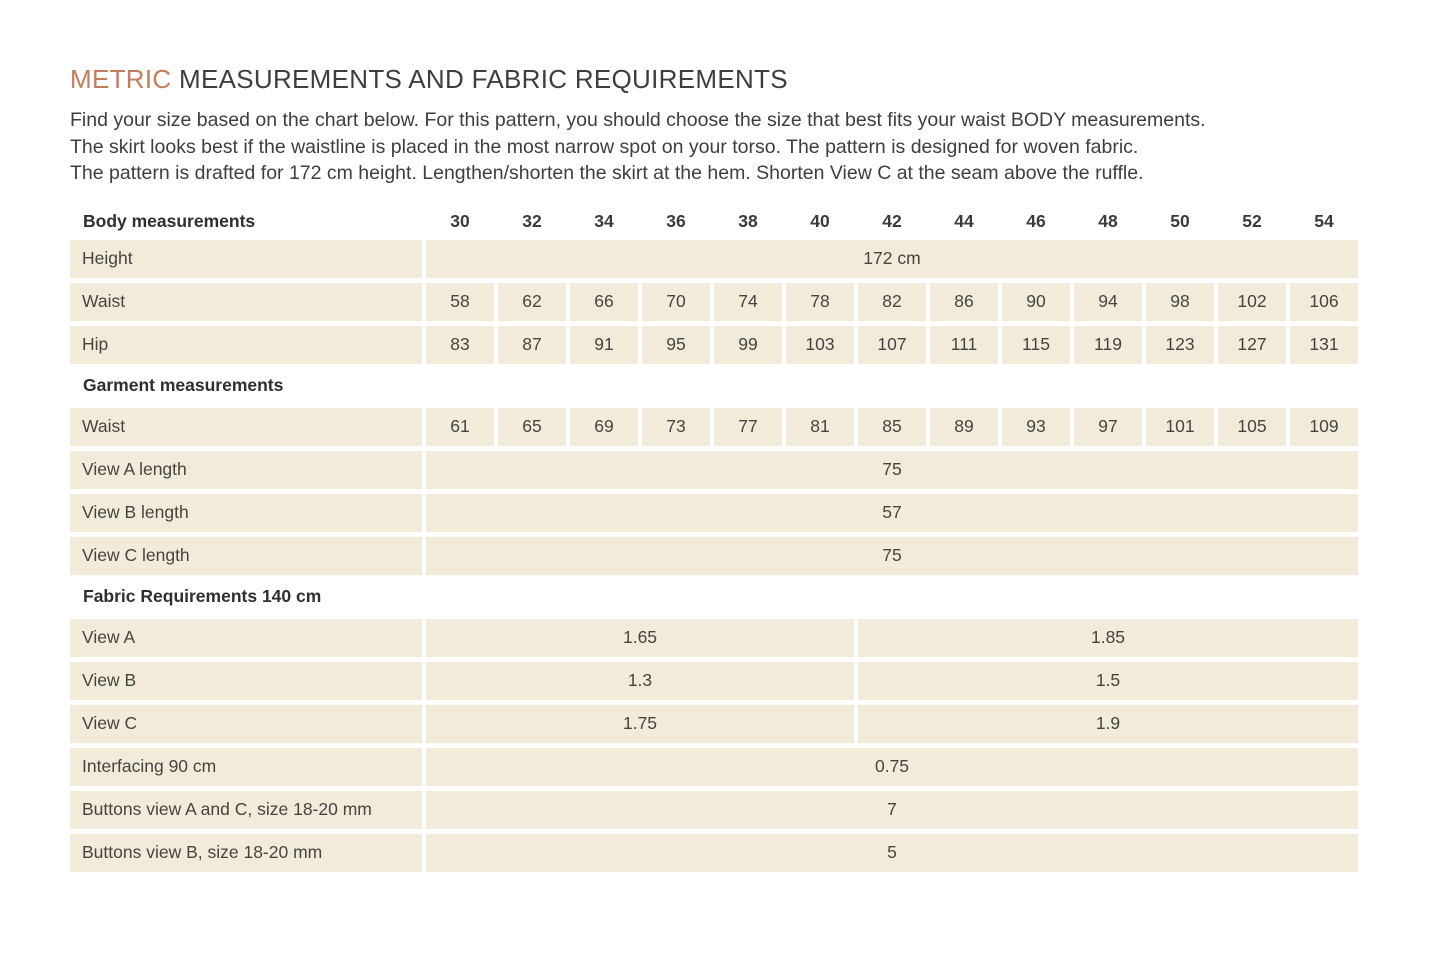 This screenshot has height=963, width=1445. What do you see at coordinates (892, 512) in the screenshot?
I see `view-b-length-value: 57` at bounding box center [892, 512].